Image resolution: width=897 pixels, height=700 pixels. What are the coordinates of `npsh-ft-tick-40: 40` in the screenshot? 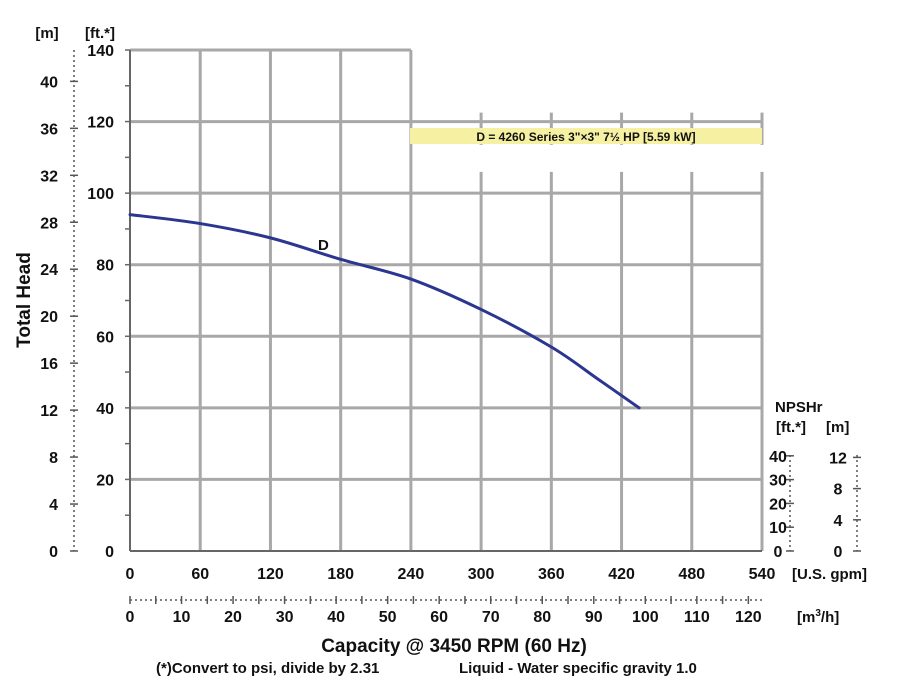 It's located at (778, 457).